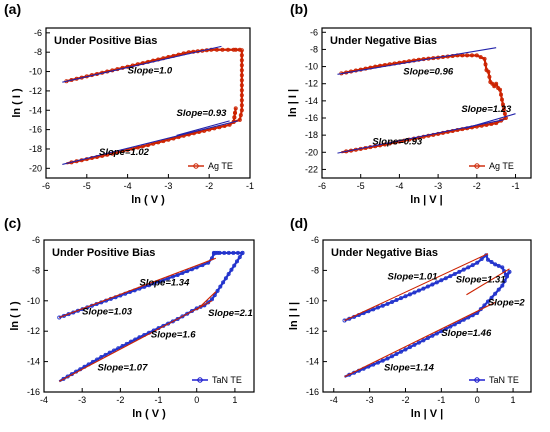  I want to click on slope-annotation: Slope=1.03, so click(107, 311).